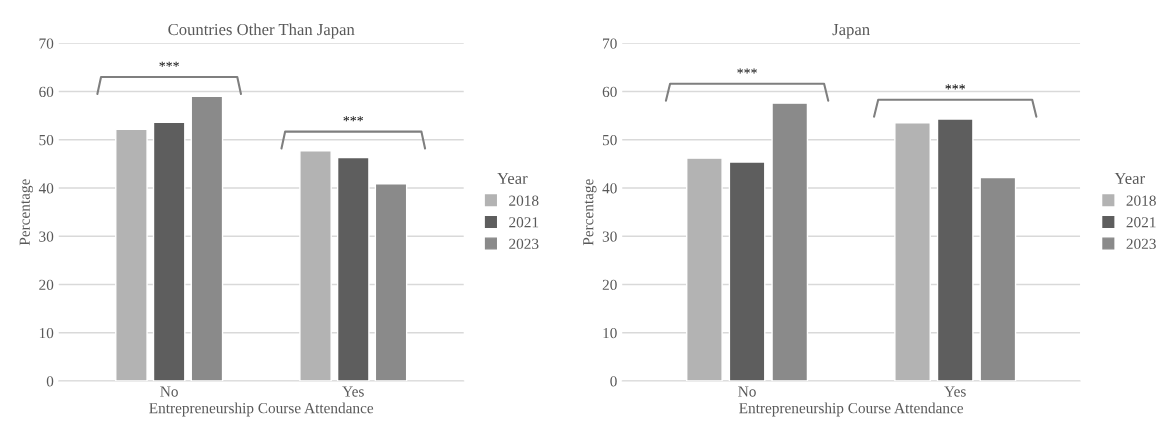  What do you see at coordinates (261, 31) in the screenshot?
I see `chart-title: Countries Other Than Japan` at bounding box center [261, 31].